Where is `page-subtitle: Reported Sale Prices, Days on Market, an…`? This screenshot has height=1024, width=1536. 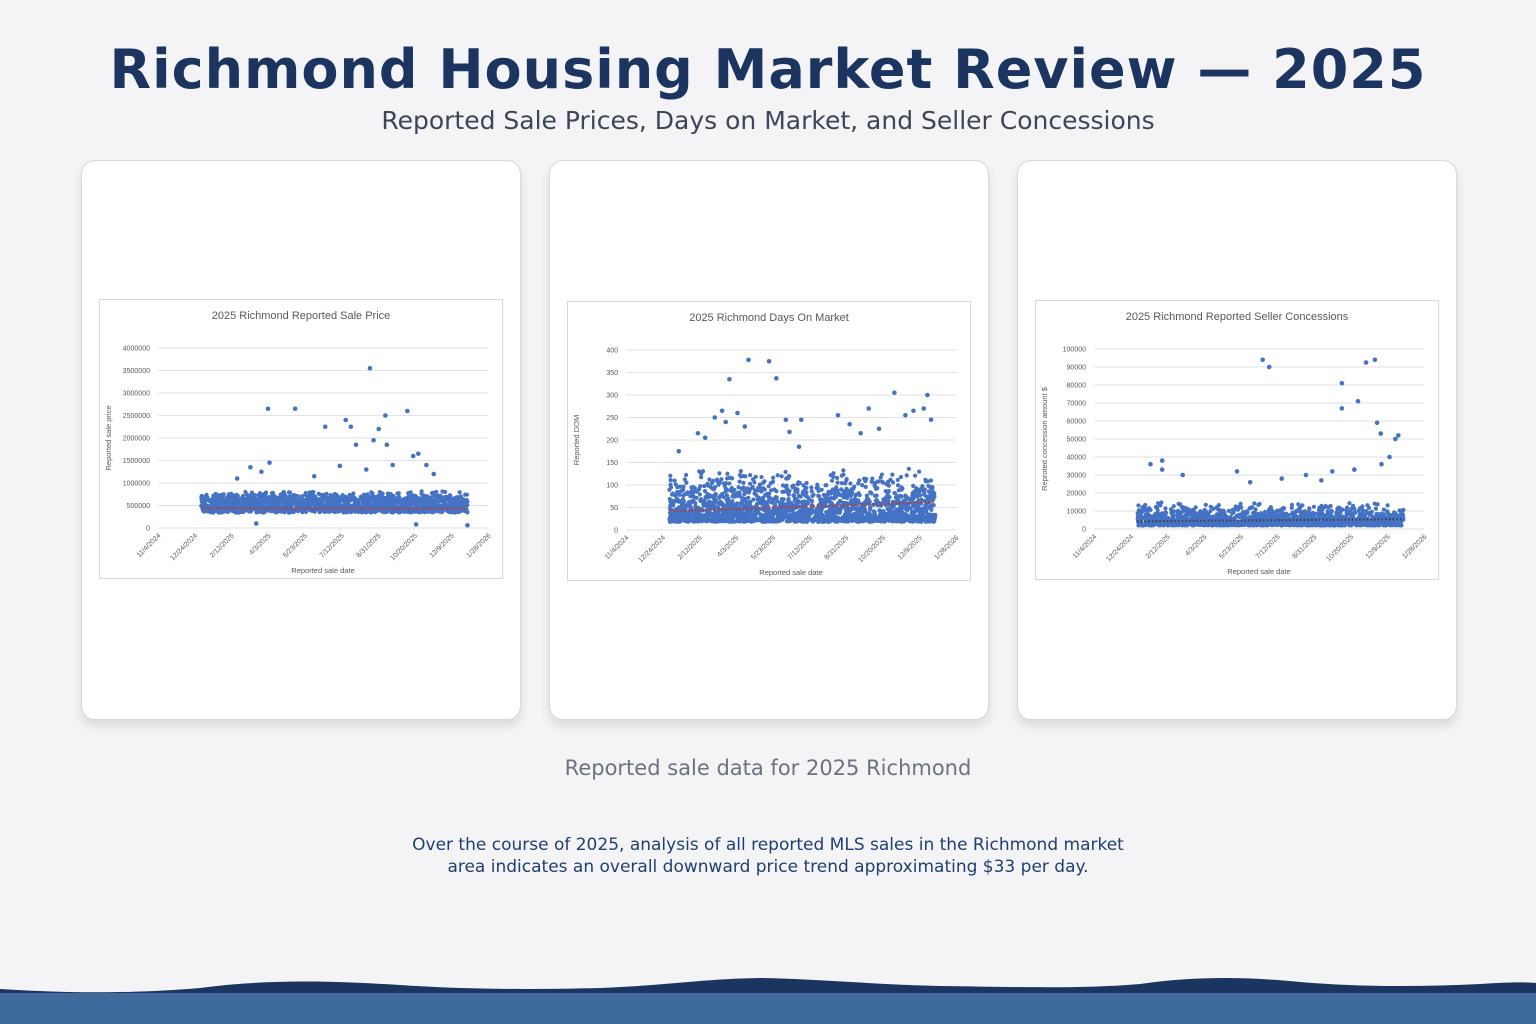
page-subtitle: Reported Sale Prices, Days on Market, an… is located at coordinates (768, 120).